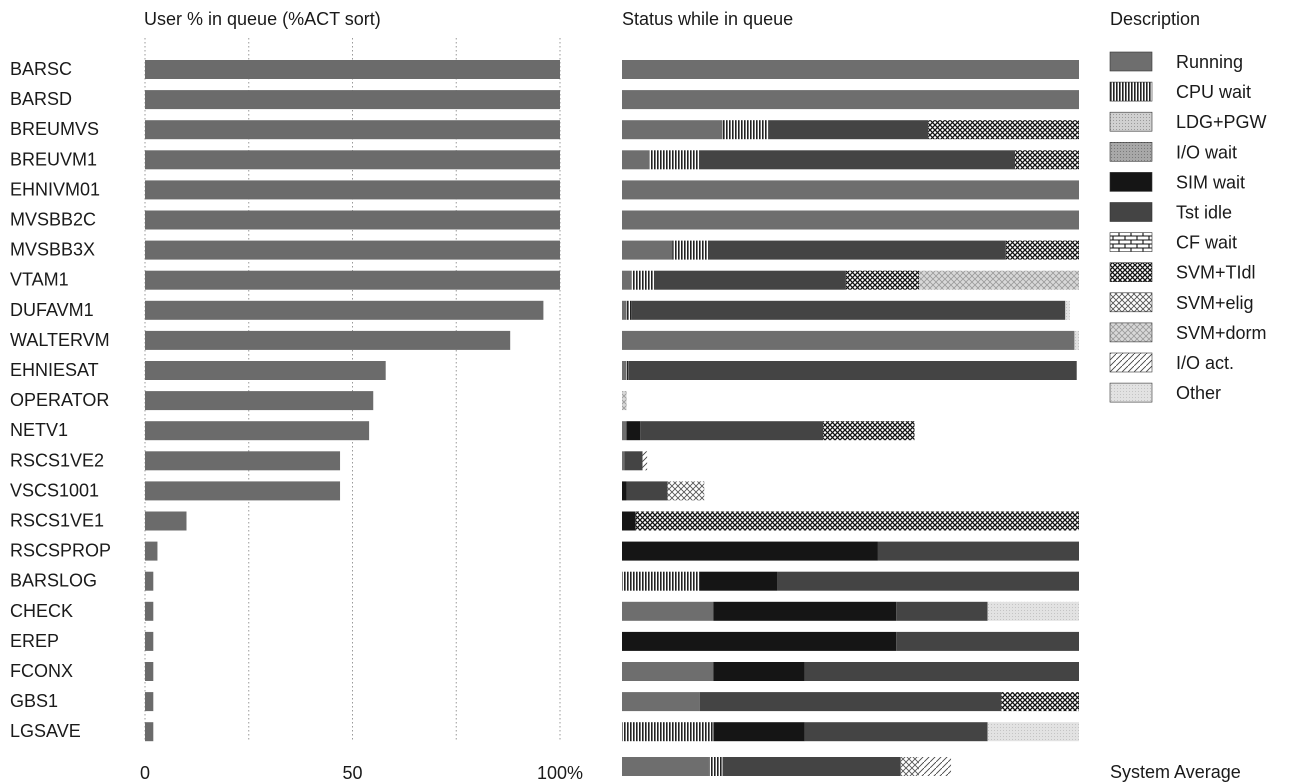 The image size is (1289, 783). I want to click on category-label-rscsprop: RSCSPROP, so click(60, 551).